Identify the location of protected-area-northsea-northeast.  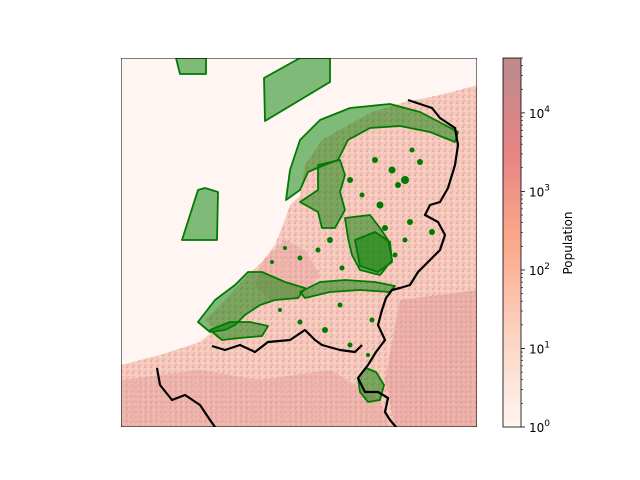
(297, 90).